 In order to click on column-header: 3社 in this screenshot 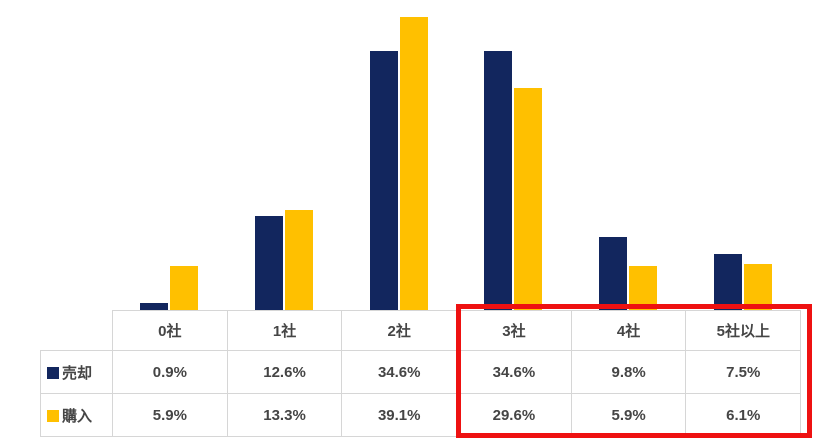, I will do `click(514, 330)`.